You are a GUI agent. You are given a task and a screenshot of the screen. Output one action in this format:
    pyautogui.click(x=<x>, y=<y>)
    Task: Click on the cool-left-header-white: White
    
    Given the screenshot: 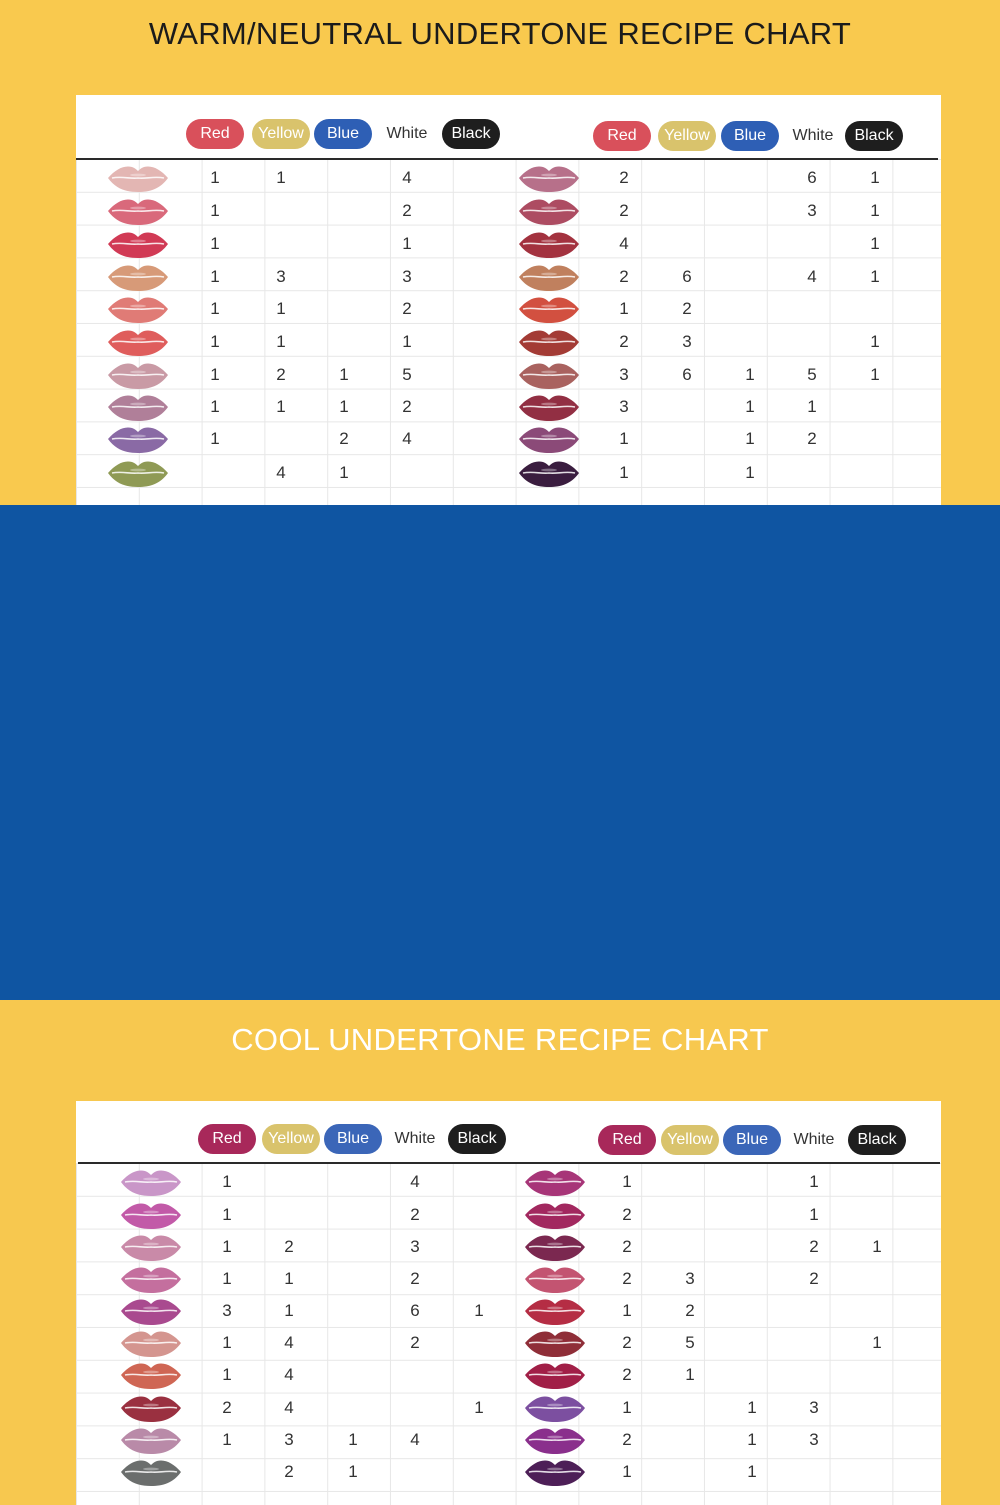 What is the action you would take?
    pyautogui.click(x=415, y=1138)
    